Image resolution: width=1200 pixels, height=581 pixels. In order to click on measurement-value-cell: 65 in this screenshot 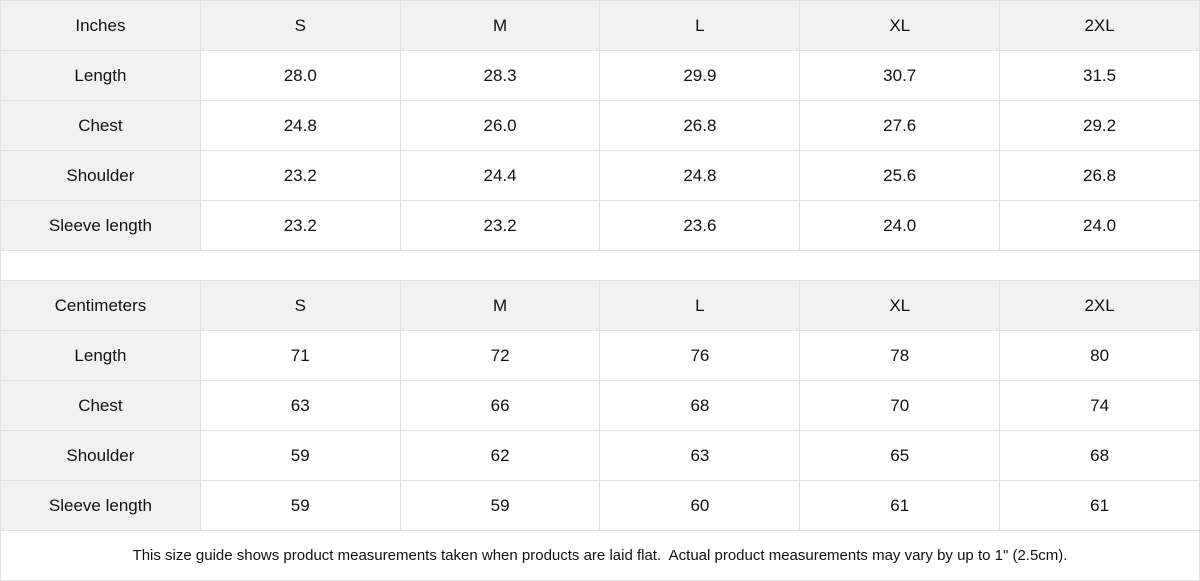, I will do `click(900, 455)`.